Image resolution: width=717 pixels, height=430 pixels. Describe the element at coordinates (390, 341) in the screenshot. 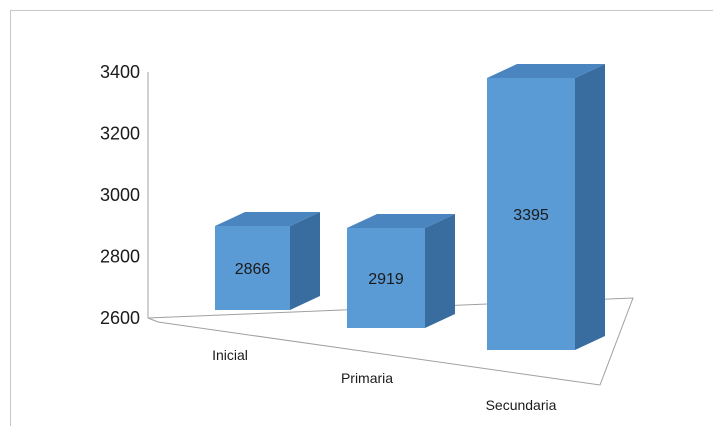

I see `floor-plane` at that location.